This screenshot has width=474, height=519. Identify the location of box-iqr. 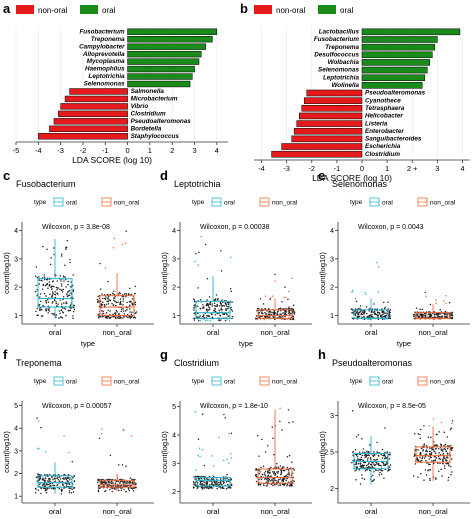
(213, 482).